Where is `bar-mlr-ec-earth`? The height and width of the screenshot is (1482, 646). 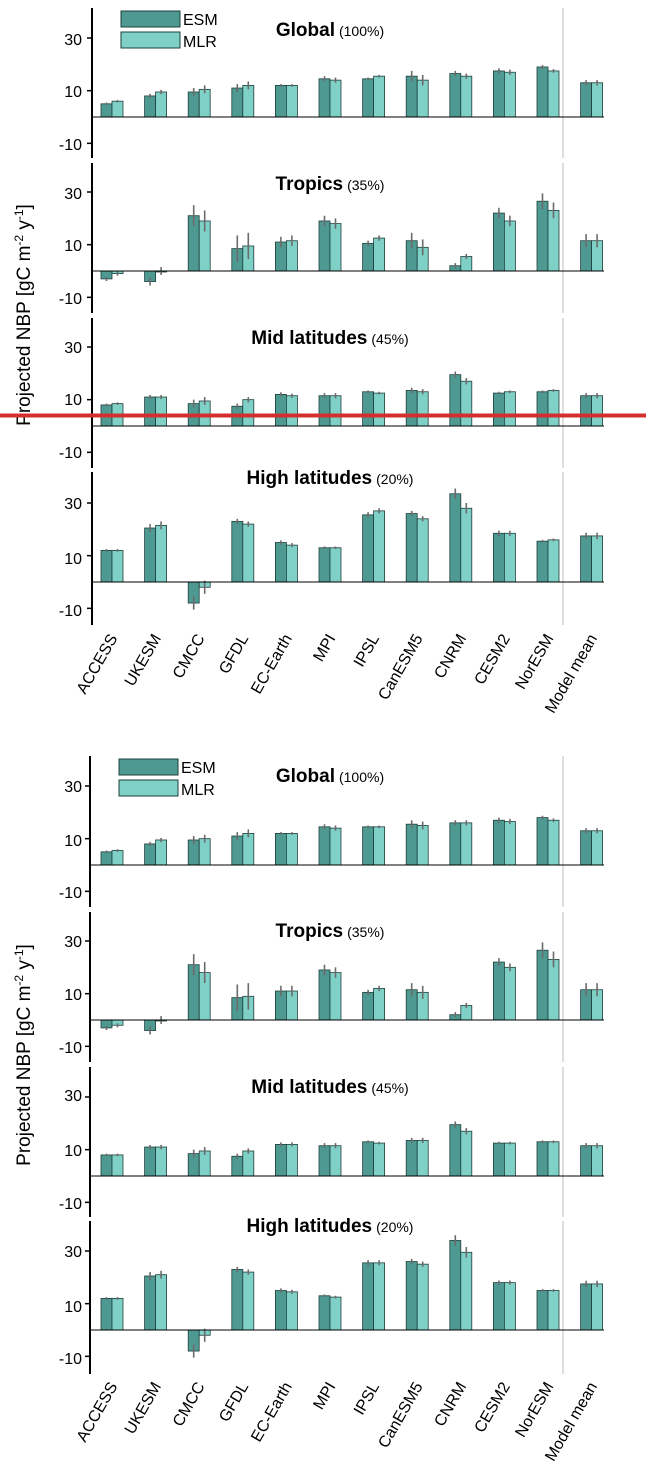 bar-mlr-ec-earth is located at coordinates (291, 1160).